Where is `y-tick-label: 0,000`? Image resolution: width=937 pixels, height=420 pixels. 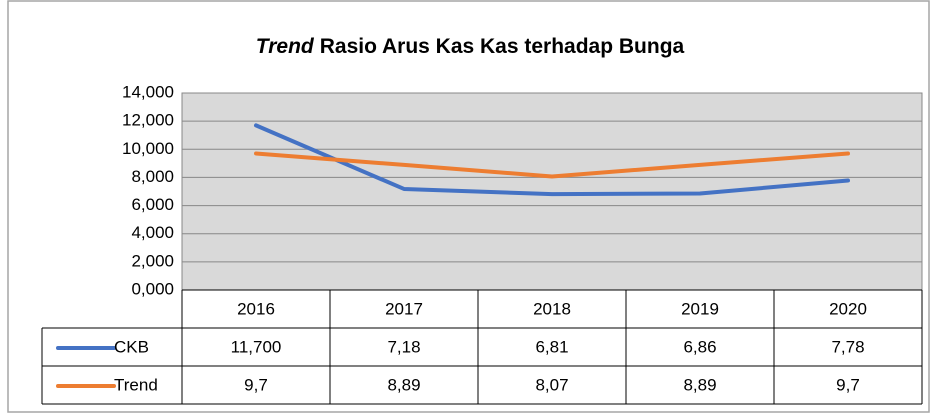
y-tick-label: 0,000 is located at coordinates (152, 288).